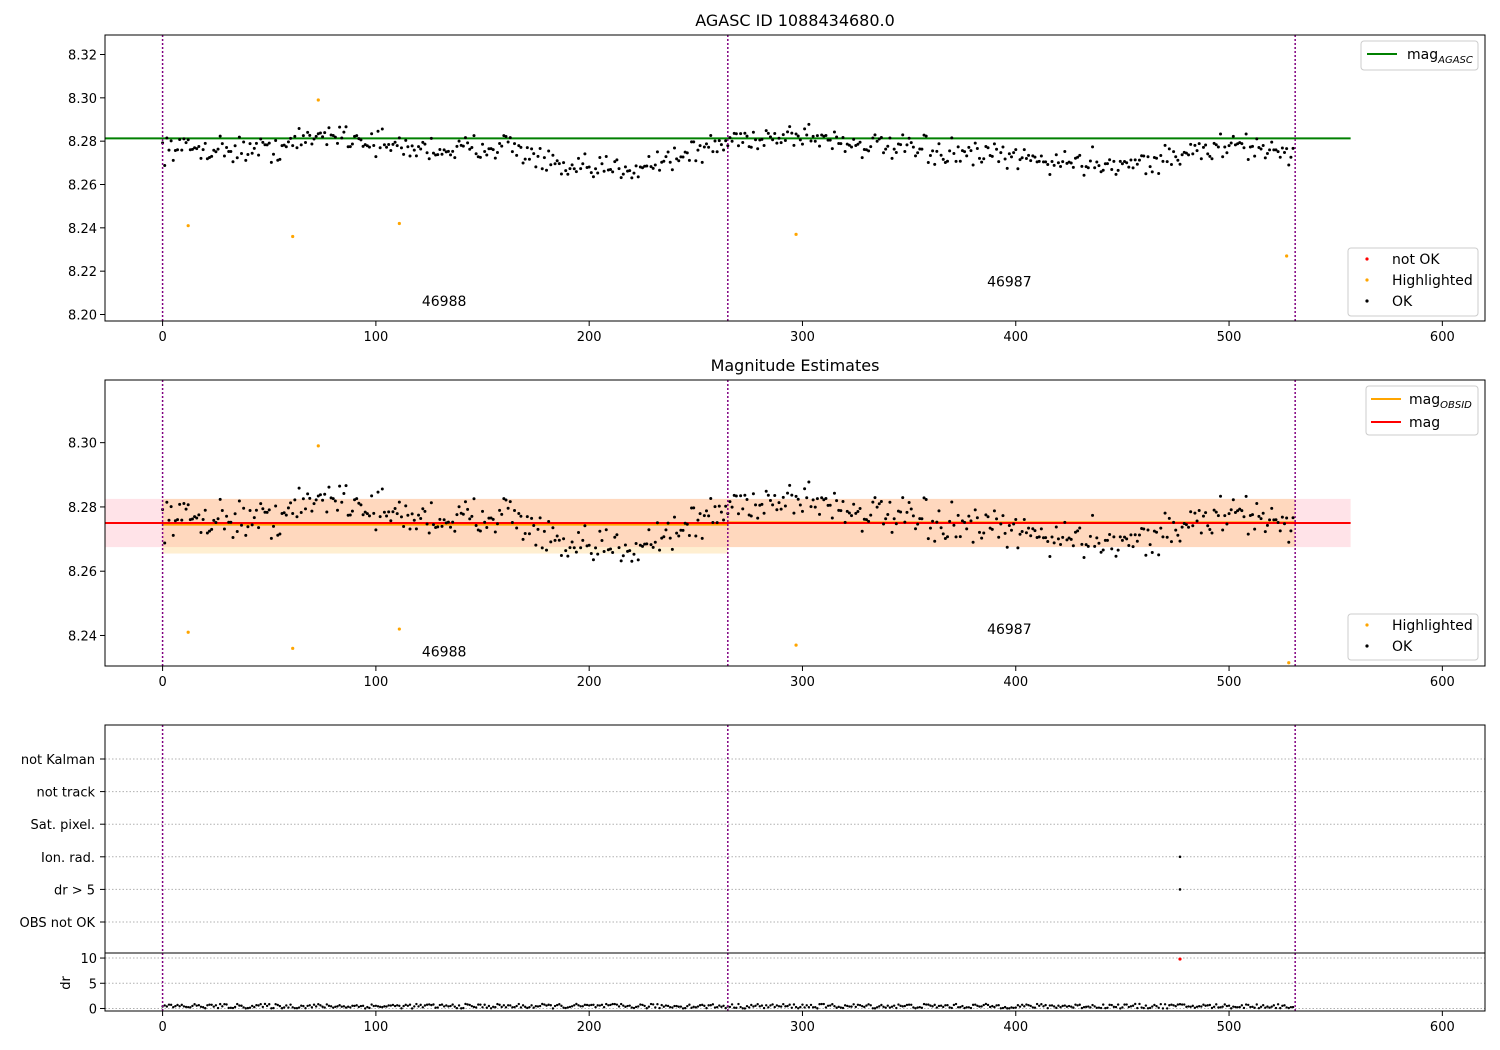  What do you see at coordinates (82, 272) in the screenshot?
I see `y-tick-label: 8.22` at bounding box center [82, 272].